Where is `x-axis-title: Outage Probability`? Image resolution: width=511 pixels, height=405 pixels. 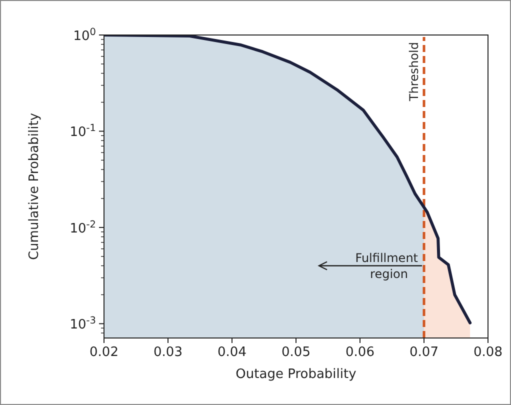 x-axis-title: Outage Probability is located at coordinates (296, 374).